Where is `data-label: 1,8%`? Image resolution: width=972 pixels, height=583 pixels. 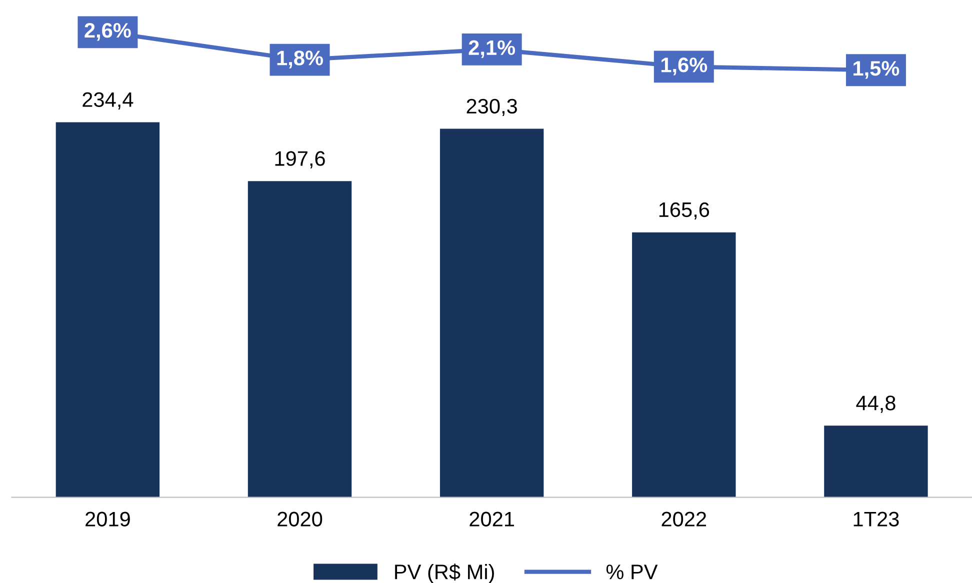 data-label: 1,8% is located at coordinates (300, 59).